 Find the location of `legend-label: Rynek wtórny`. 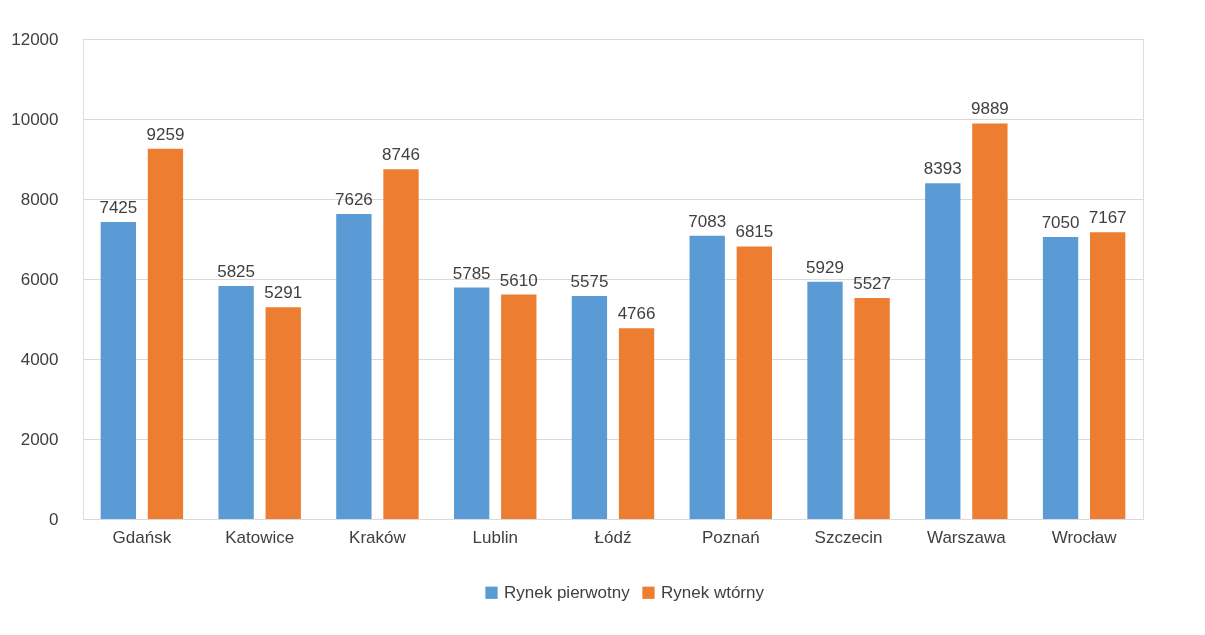

legend-label: Rynek wtórny is located at coordinates (713, 592).